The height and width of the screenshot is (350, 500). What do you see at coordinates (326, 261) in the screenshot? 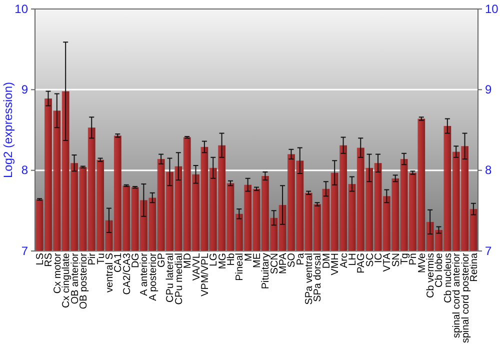
I see `x-tick-label: DM` at bounding box center [326, 261].